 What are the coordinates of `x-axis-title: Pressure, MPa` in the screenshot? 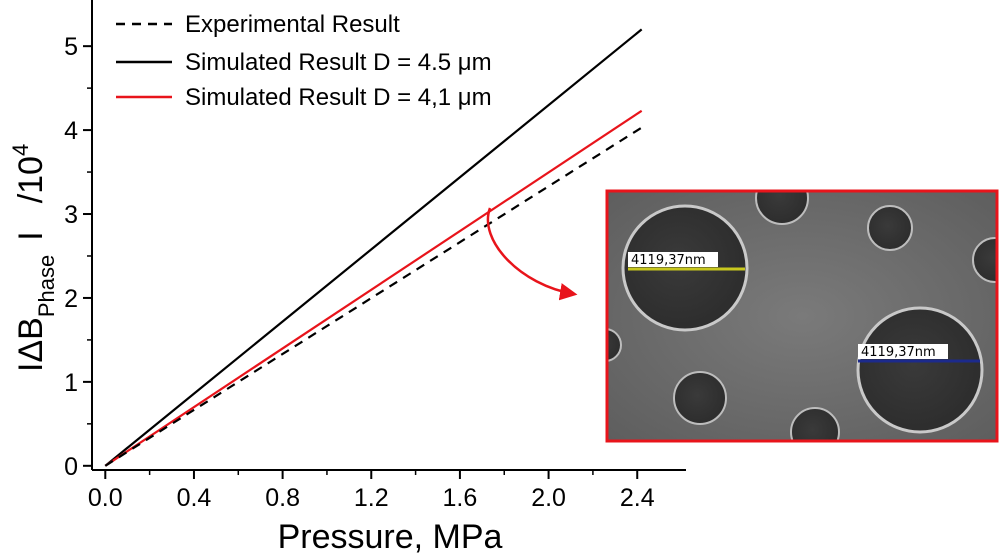 It's located at (390, 536).